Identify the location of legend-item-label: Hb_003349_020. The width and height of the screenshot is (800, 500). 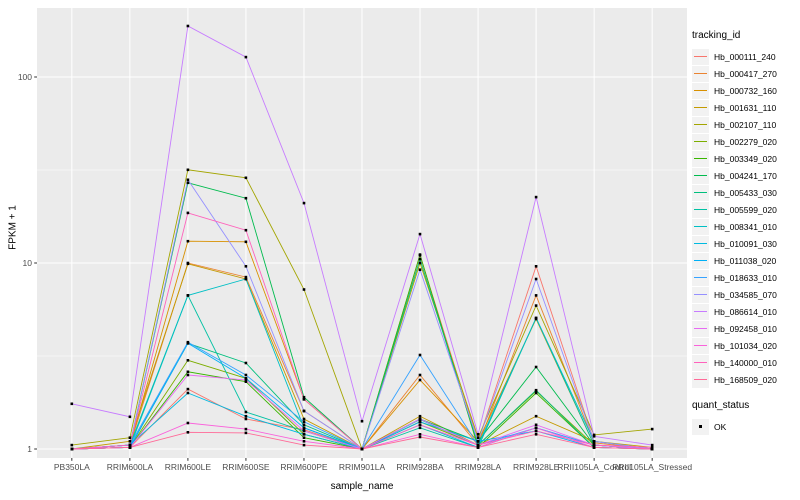
(745, 158).